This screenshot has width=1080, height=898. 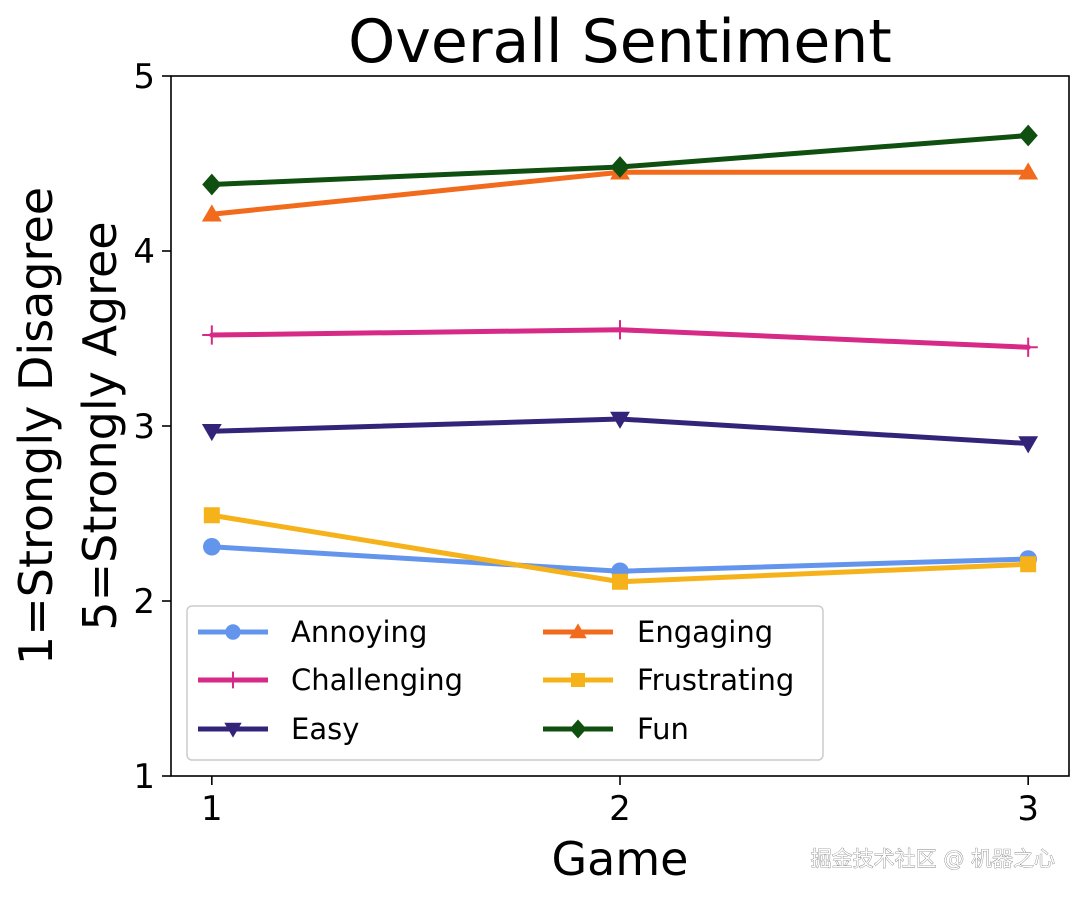 What do you see at coordinates (620, 559) in the screenshot?
I see `series-annoying` at bounding box center [620, 559].